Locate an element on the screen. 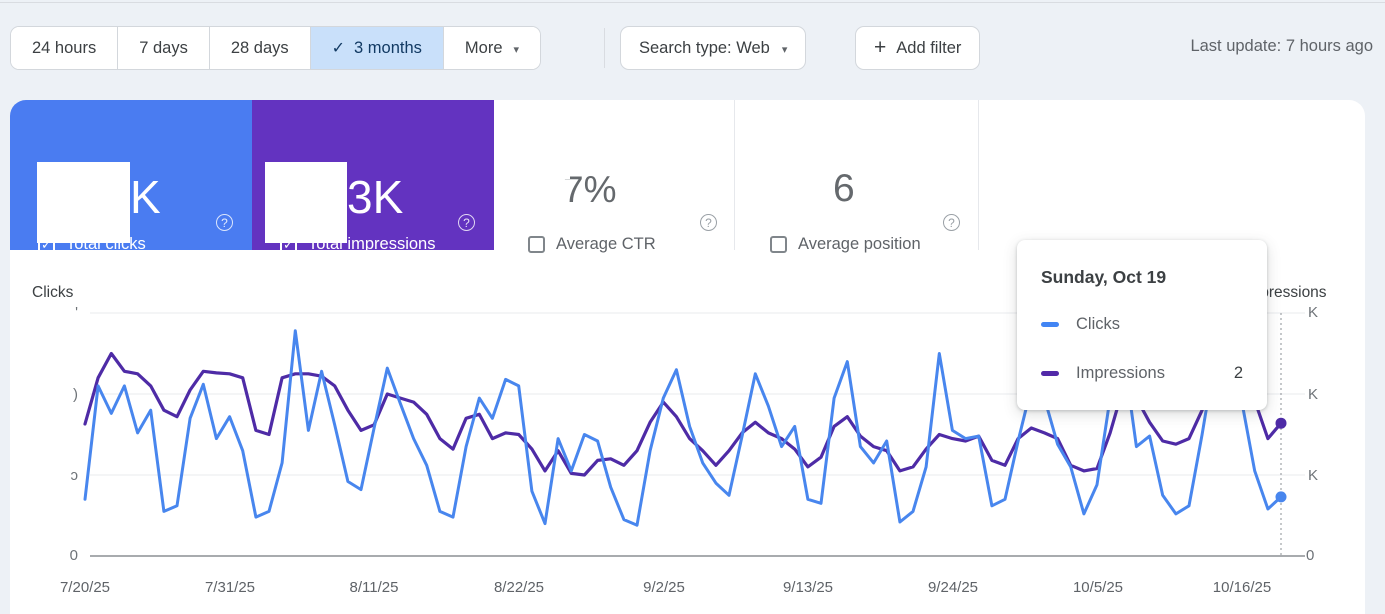  xtick: 8/11/25 is located at coordinates (374, 587).